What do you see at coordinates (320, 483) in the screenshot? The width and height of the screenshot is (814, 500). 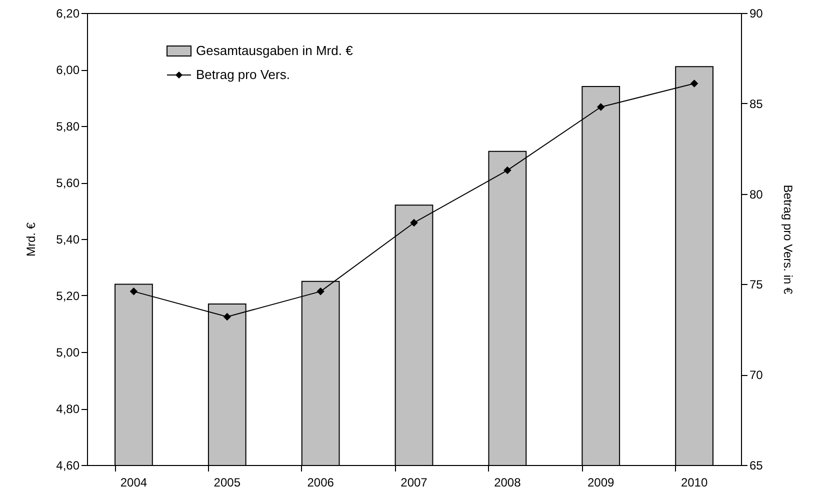 I see `x-tick-label: 2006` at bounding box center [320, 483].